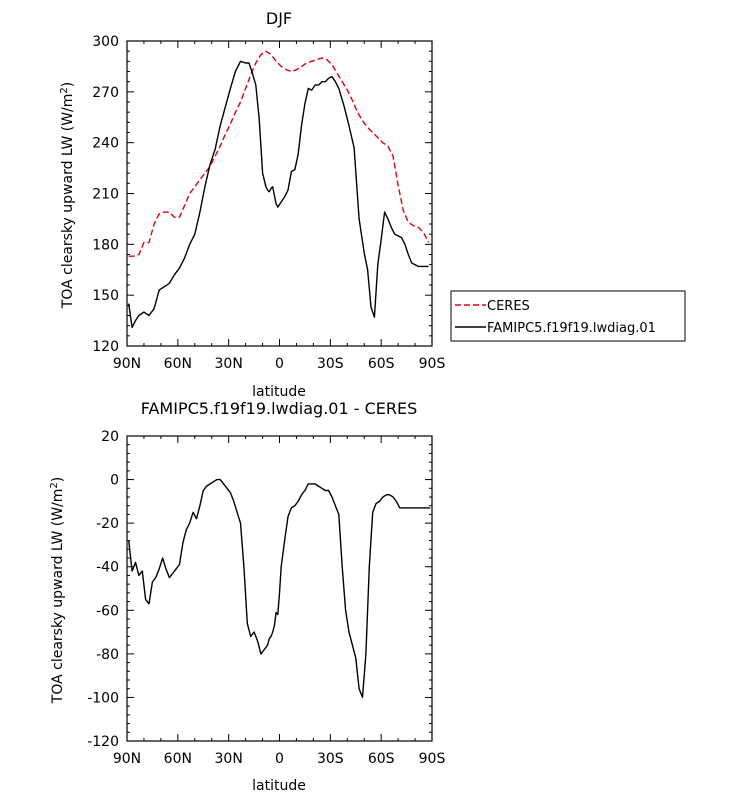 The width and height of the screenshot is (733, 798). What do you see at coordinates (107, 611) in the screenshot?
I see `y-tick-label-bottom: -60` at bounding box center [107, 611].